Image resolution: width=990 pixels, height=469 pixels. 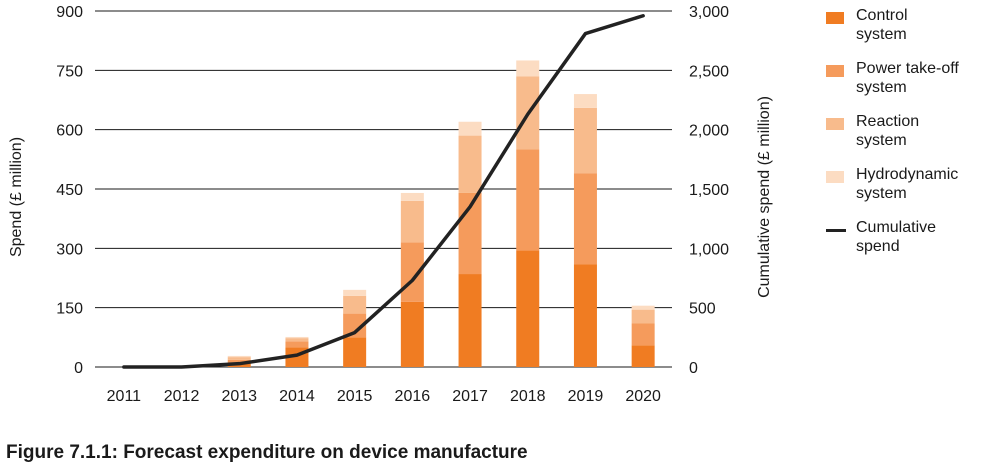 I want to click on right-axis-ticks: 0 500 1,000 1,500 2,000 2,500 3,000, so click(x=709, y=190).